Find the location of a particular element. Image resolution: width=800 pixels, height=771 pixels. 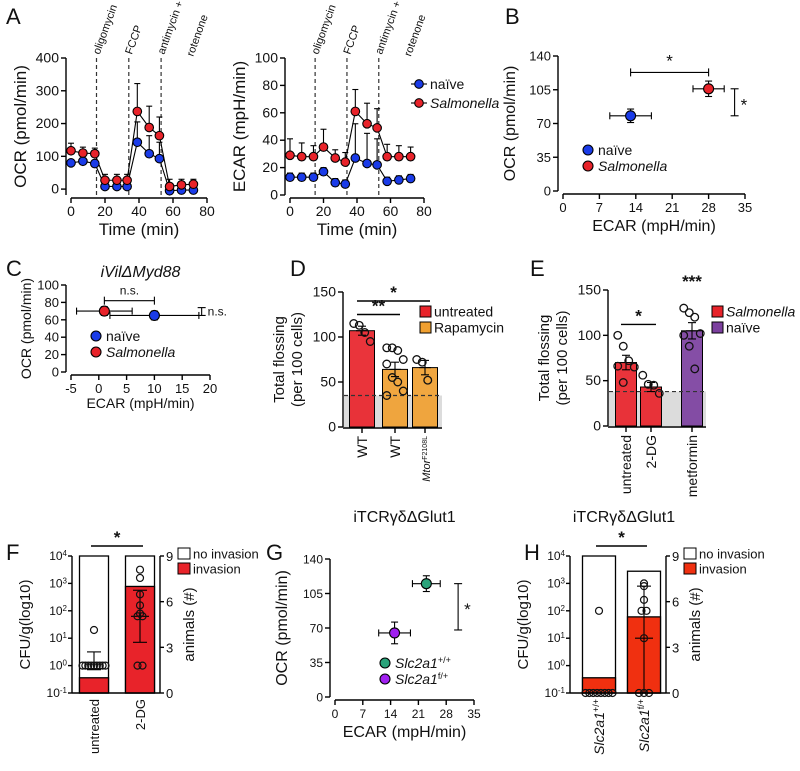

y-axis-label: Total flossing is located at coordinates (279, 359).